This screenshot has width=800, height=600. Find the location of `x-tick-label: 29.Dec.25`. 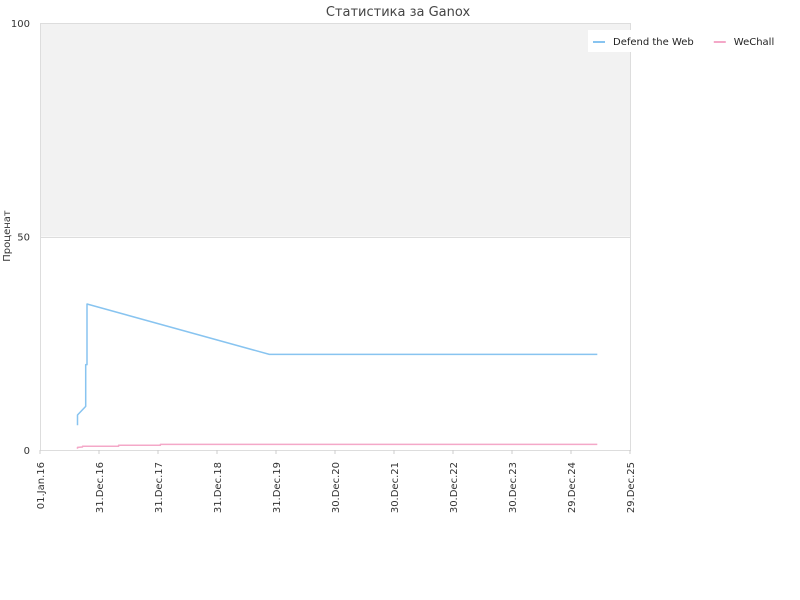

x-tick-label: 29.Dec.25 is located at coordinates (631, 487).